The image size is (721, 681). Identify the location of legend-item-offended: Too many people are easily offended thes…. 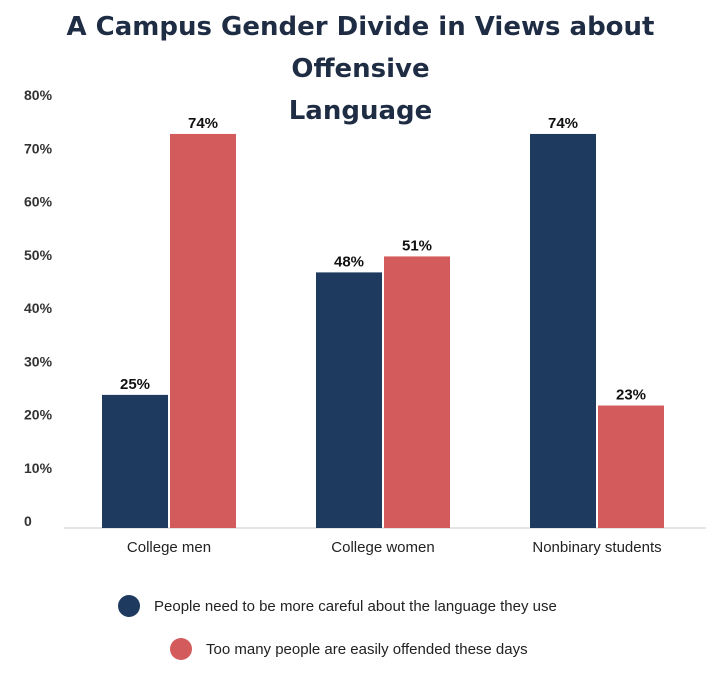
(349, 649).